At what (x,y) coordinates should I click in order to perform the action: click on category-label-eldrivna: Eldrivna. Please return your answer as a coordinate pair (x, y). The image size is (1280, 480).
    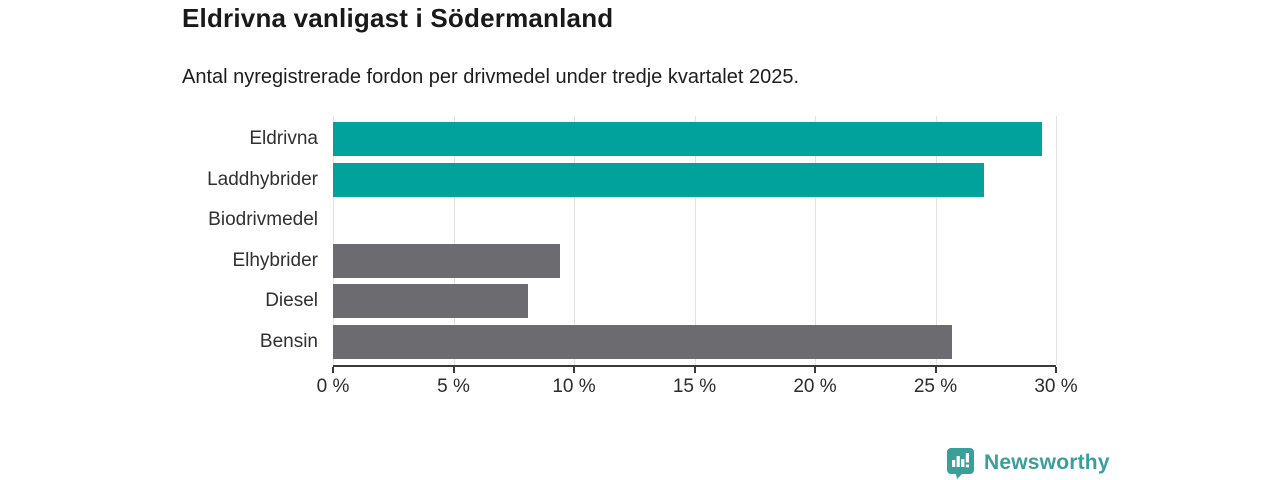
    Looking at the image, I should click on (283, 138).